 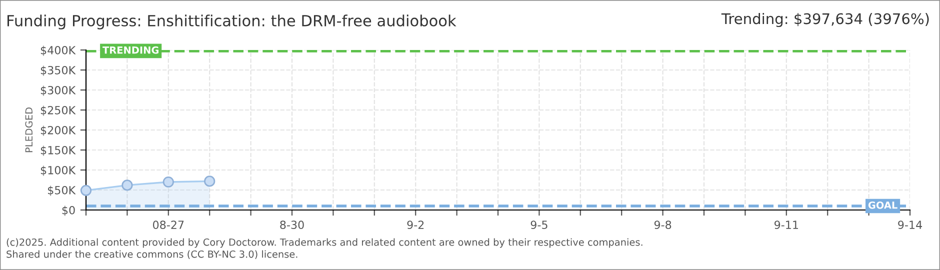 What do you see at coordinates (152, 254) in the screenshot?
I see `text: Shared under the creative commons (CC BY-NC 3.0) license.` at bounding box center [152, 254].